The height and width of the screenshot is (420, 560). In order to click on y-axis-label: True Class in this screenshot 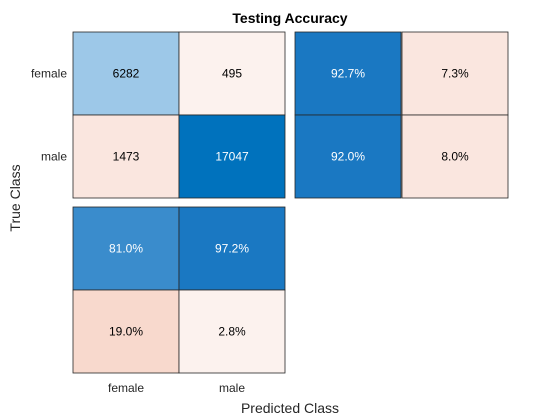, I will do `click(15, 197)`.